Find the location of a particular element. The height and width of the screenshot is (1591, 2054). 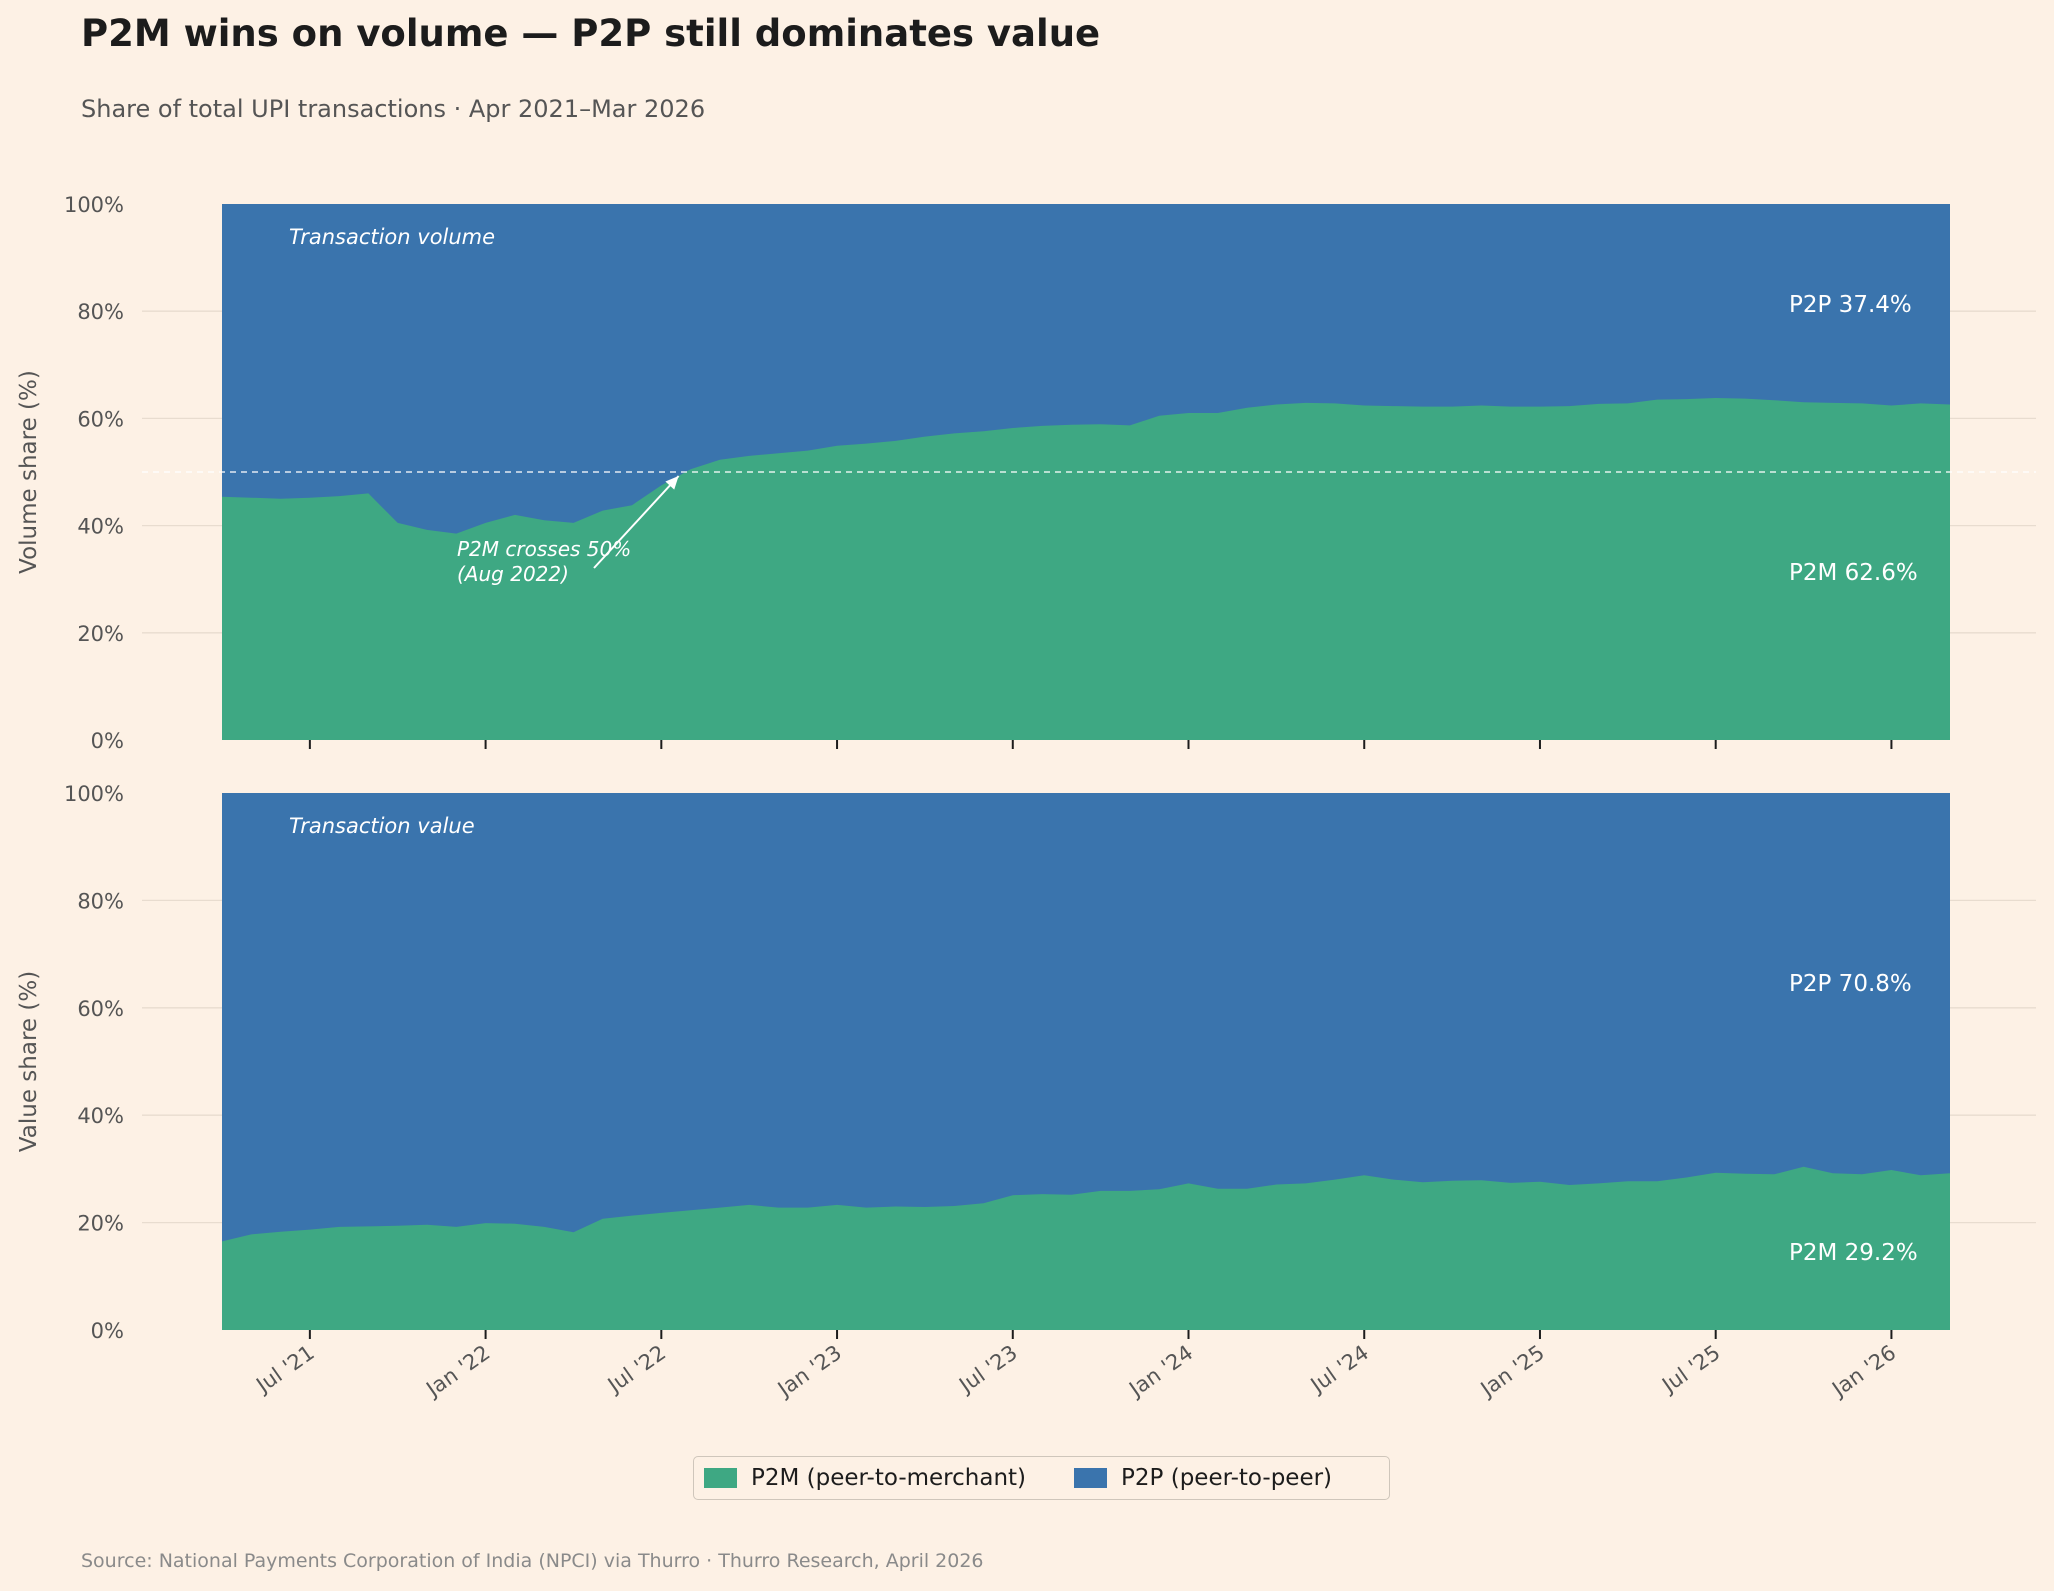

x-tick-label: Jul '21 is located at coordinates (284, 1369).